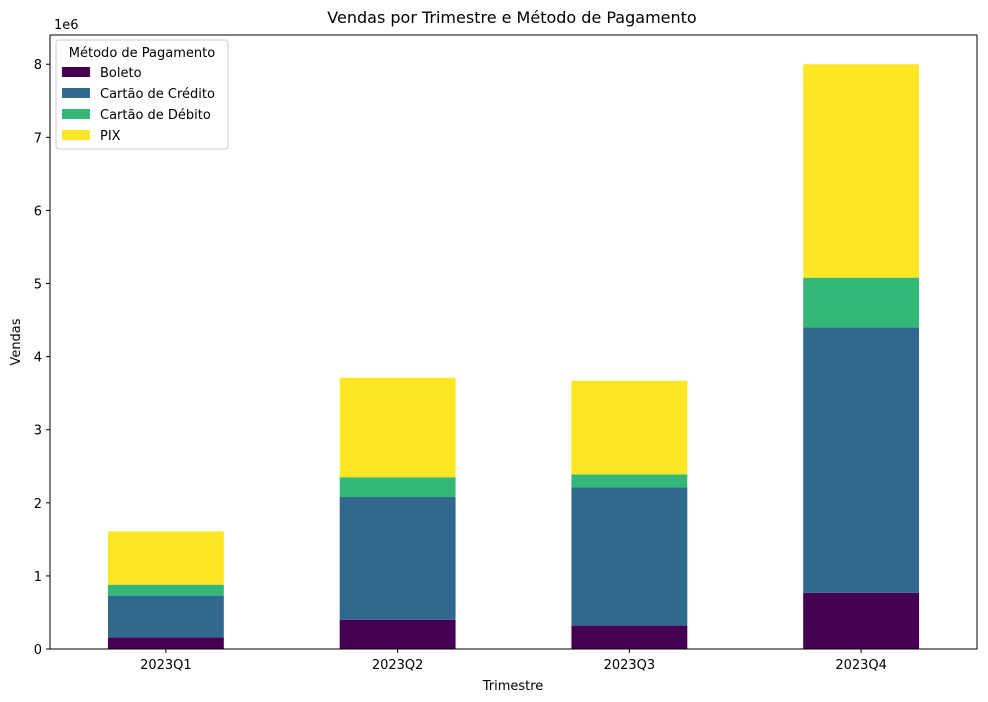 Image resolution: width=988 pixels, height=702 pixels. I want to click on y-axis: 0 1 2 3 4 5 6 7 8, so click(42, 358).